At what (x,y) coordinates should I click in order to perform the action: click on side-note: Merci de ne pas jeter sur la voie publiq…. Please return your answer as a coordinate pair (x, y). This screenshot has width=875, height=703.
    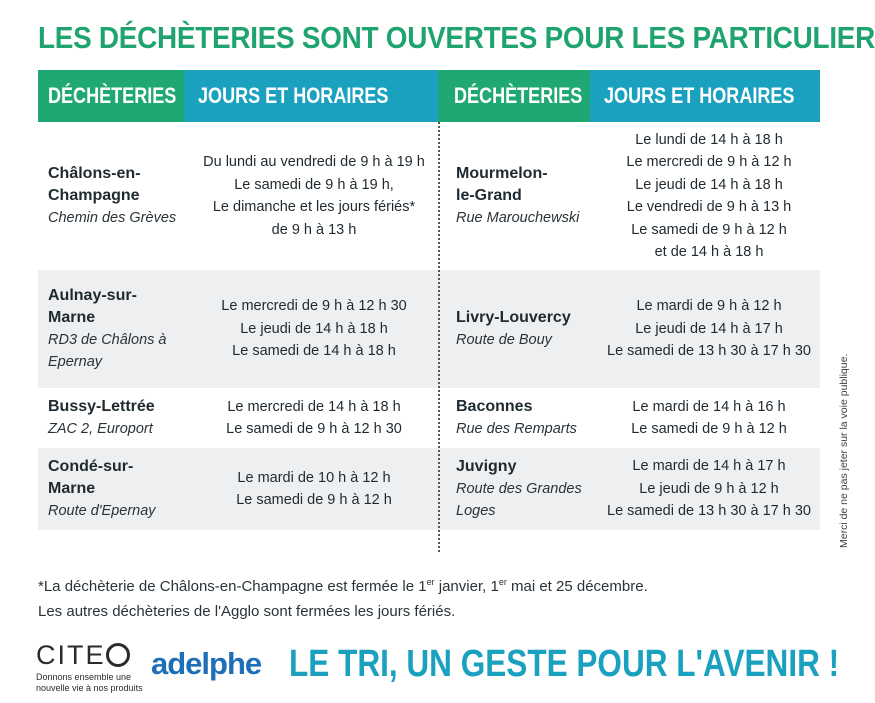
    Looking at the image, I should click on (844, 450).